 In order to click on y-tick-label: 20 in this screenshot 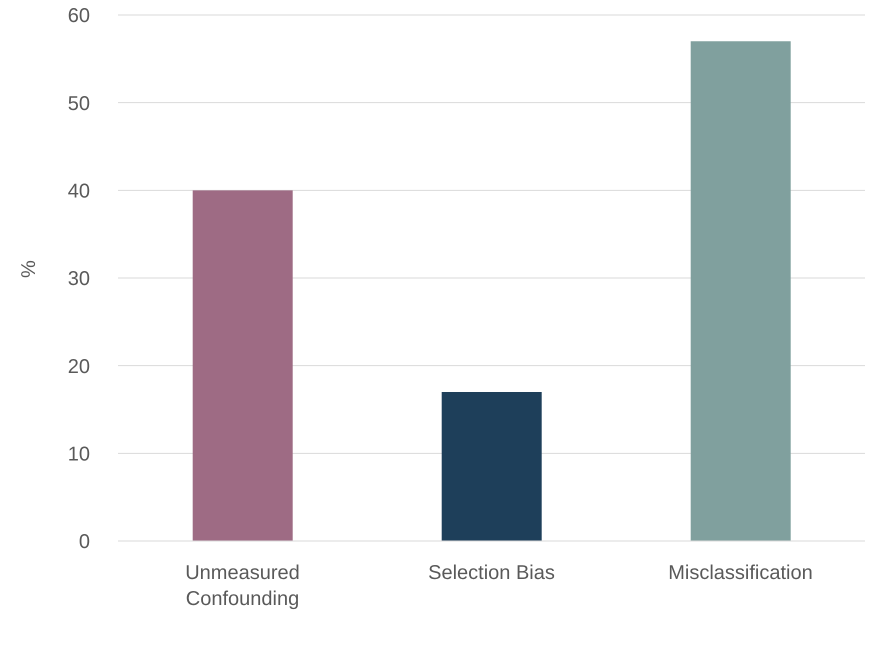, I will do `click(79, 367)`.